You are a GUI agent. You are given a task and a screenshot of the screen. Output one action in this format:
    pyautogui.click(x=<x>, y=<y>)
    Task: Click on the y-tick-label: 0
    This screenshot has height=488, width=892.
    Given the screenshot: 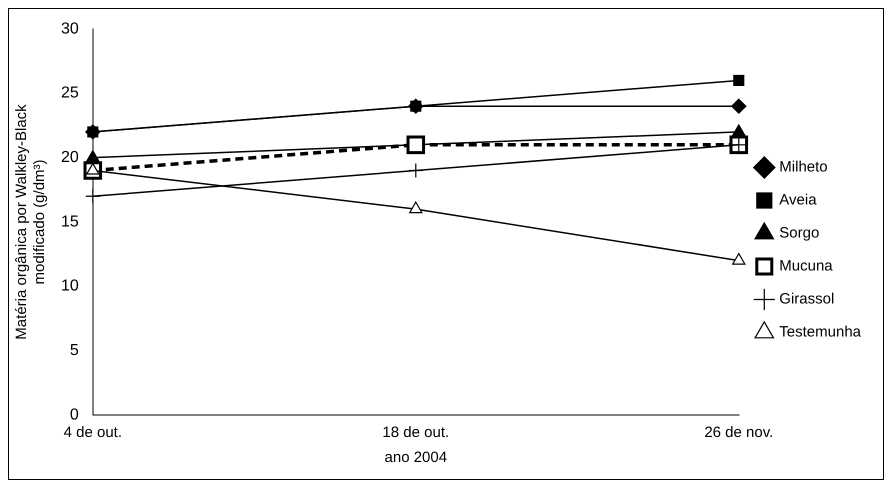 What is the action you would take?
    pyautogui.click(x=74, y=415)
    